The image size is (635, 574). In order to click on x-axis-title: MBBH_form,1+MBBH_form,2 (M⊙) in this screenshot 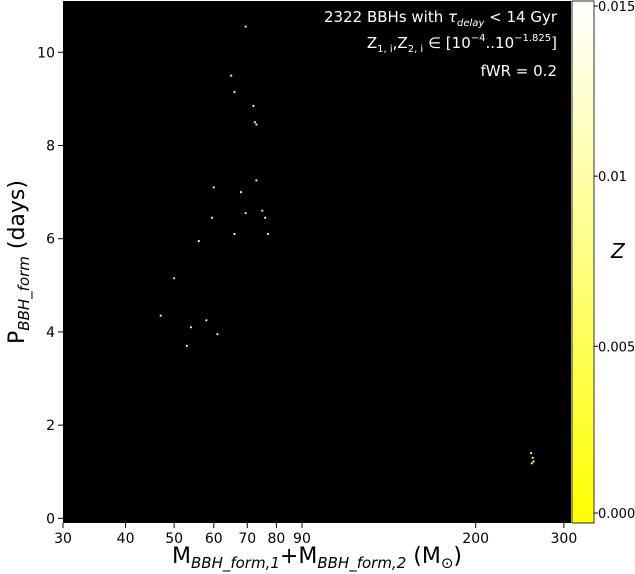, I will do `click(317, 558)`.